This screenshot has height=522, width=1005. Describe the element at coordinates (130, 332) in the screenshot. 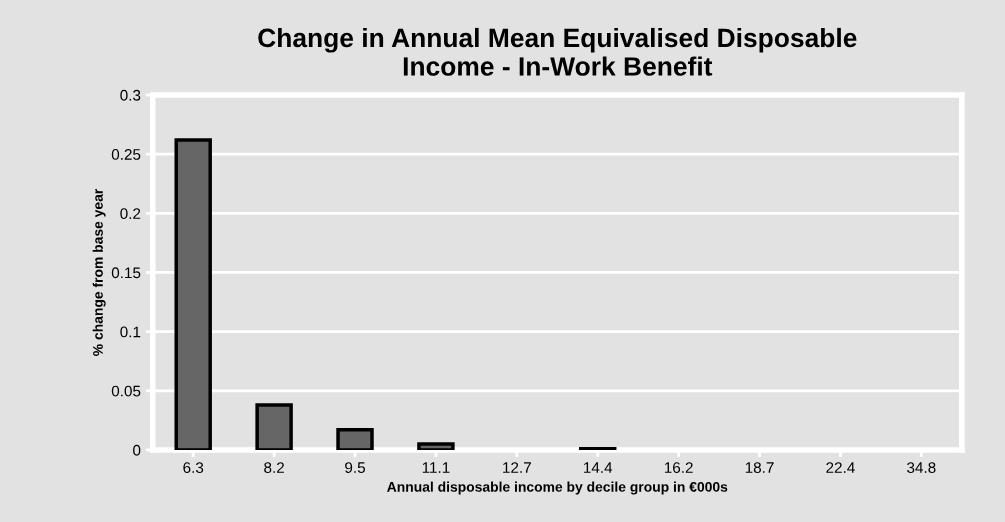

I see `y-tick-label: 0.1` at that location.